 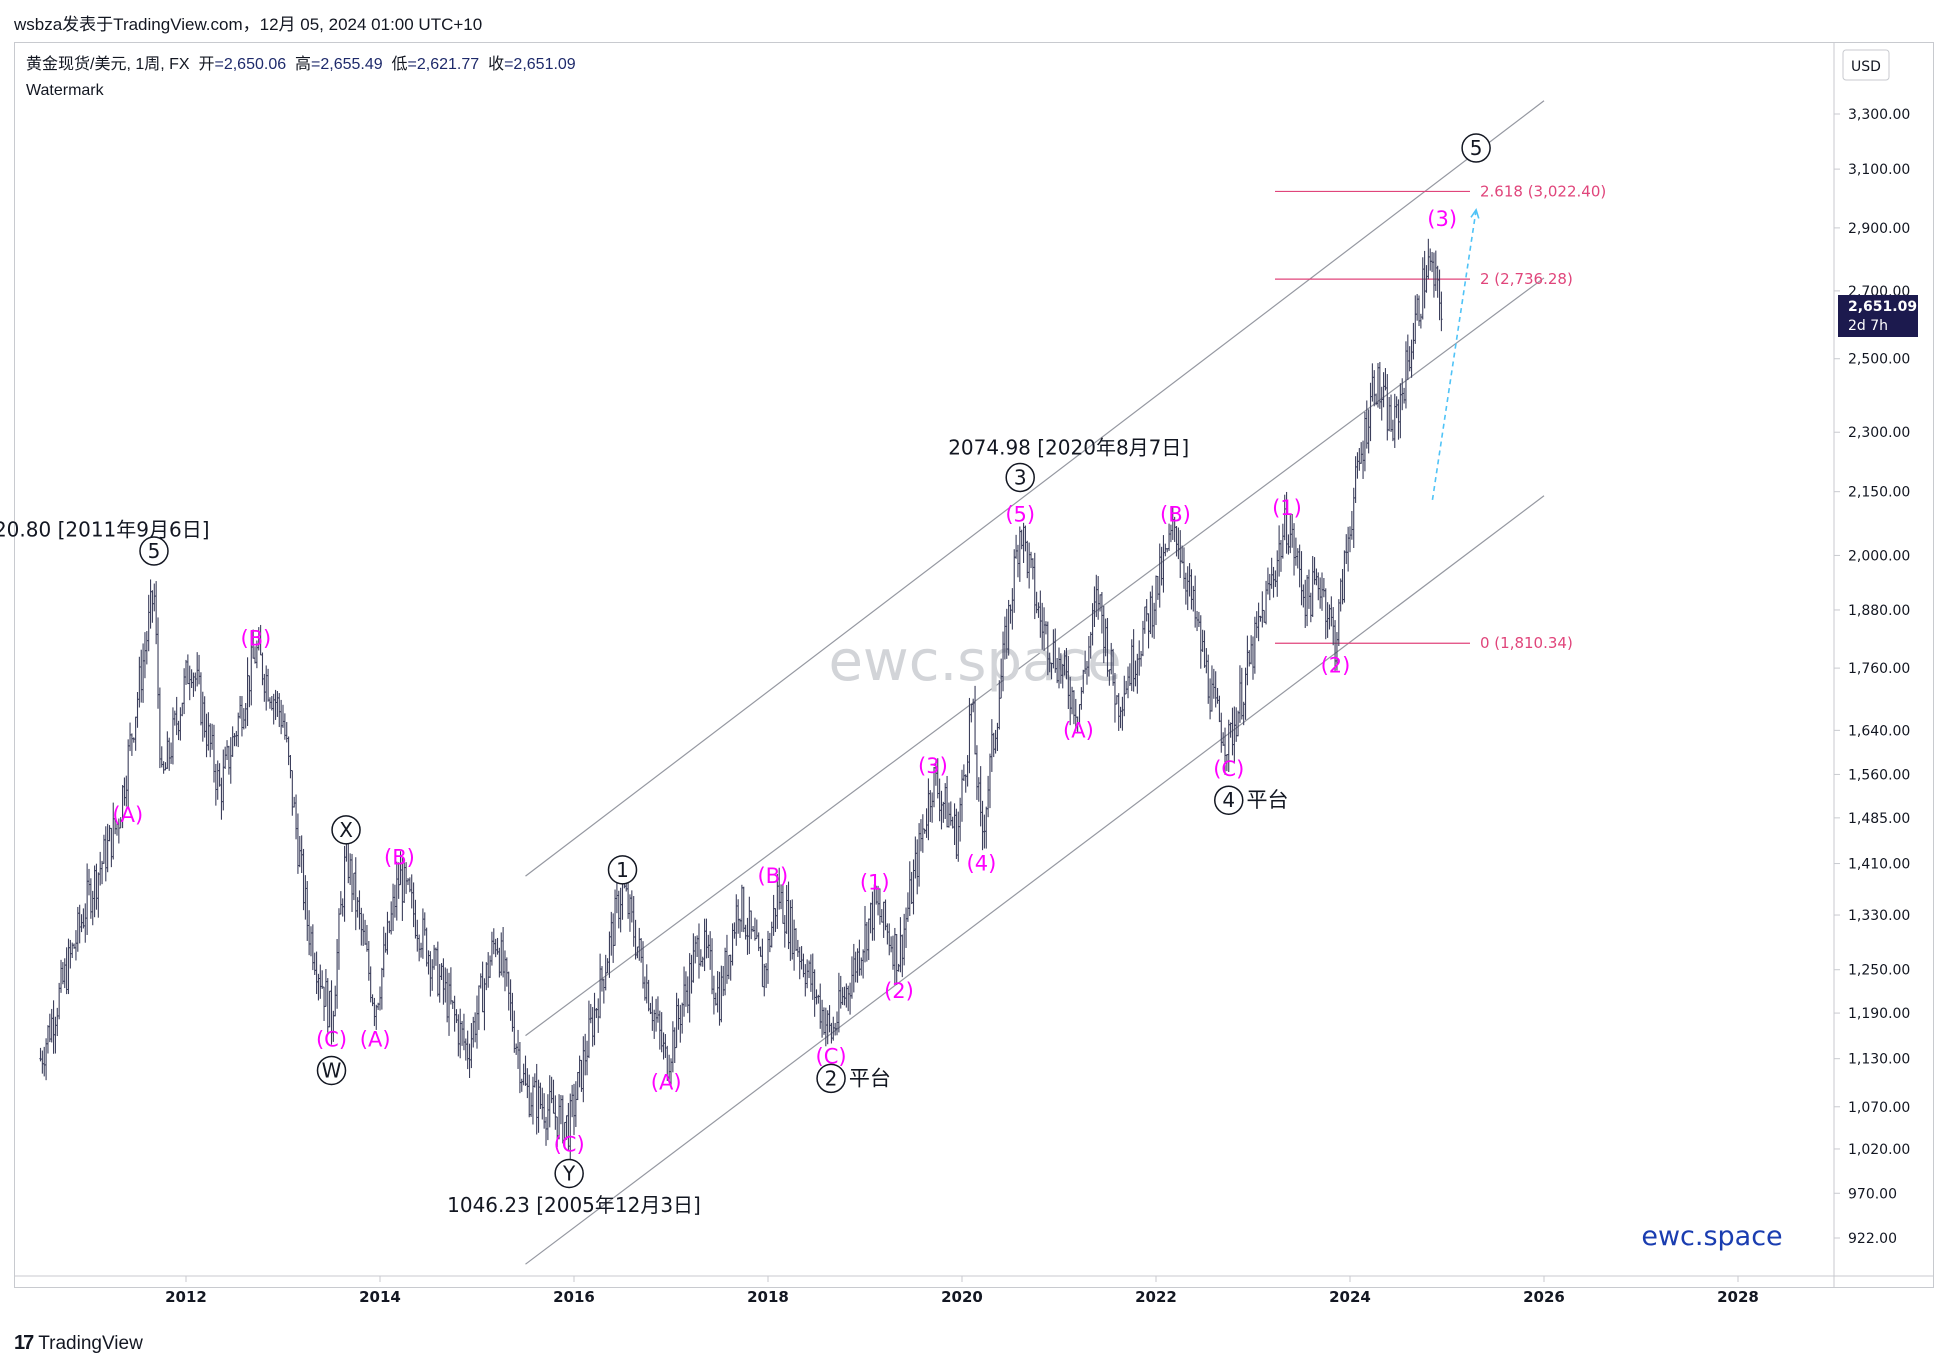 What do you see at coordinates (1526, 643) in the screenshot?
I see `fib-level-label: 0 (1,810.34)` at bounding box center [1526, 643].